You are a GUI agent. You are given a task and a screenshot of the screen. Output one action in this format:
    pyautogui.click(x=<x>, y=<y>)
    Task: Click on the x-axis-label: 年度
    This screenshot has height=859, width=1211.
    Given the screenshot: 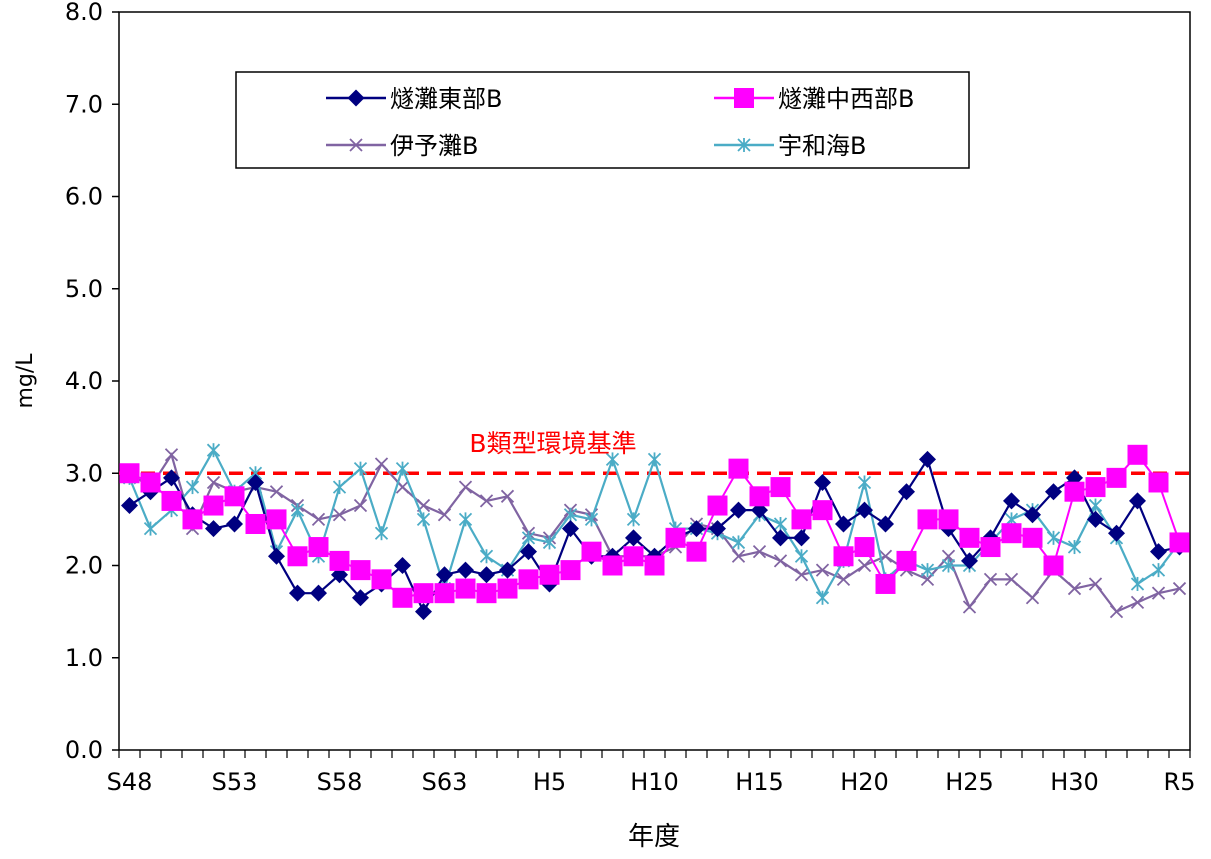 What is the action you would take?
    pyautogui.click(x=654, y=837)
    